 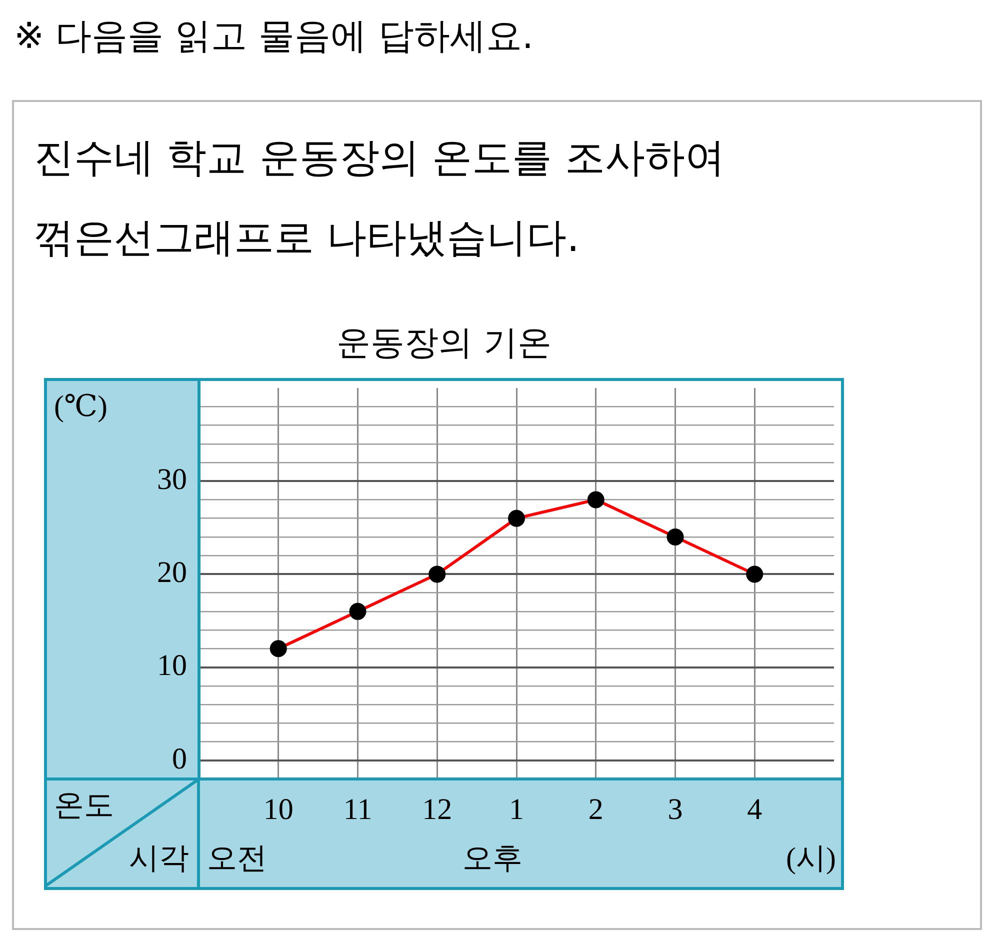 I want to click on text: 오후, so click(x=492, y=858).